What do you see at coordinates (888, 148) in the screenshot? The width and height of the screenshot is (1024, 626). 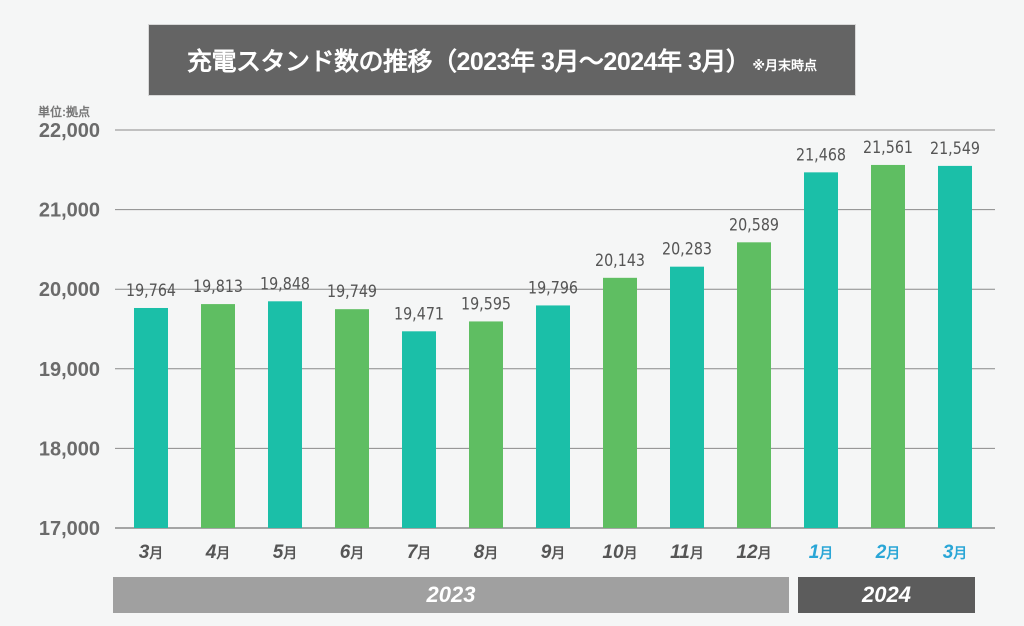 I see `value-label: 21,561` at bounding box center [888, 148].